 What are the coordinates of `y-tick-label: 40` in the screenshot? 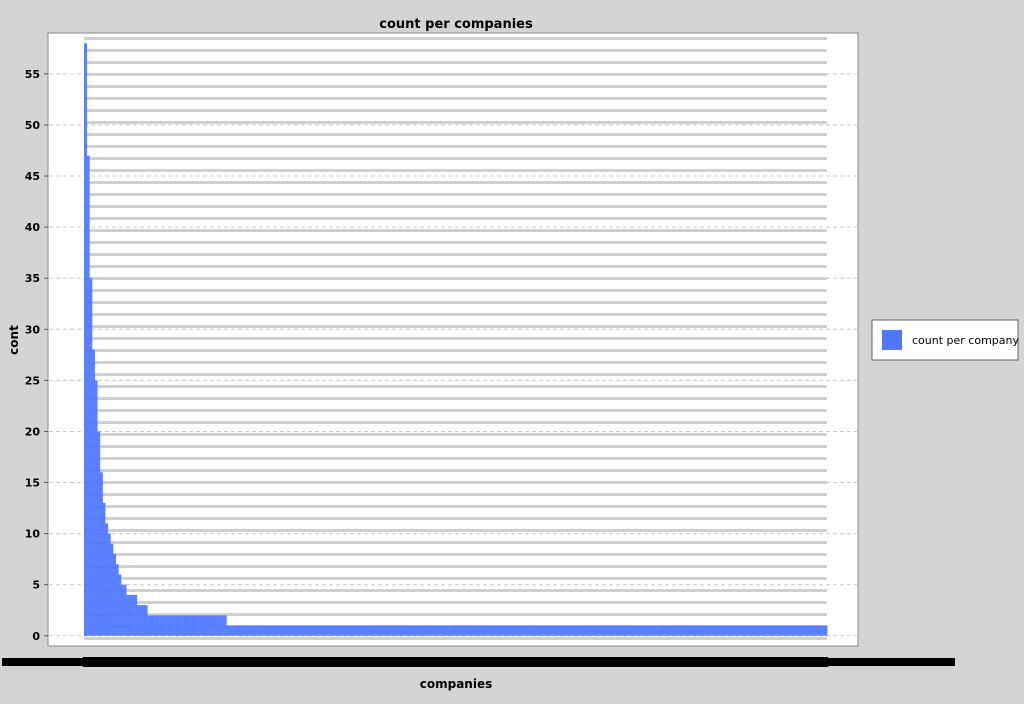 It's located at (33, 227).